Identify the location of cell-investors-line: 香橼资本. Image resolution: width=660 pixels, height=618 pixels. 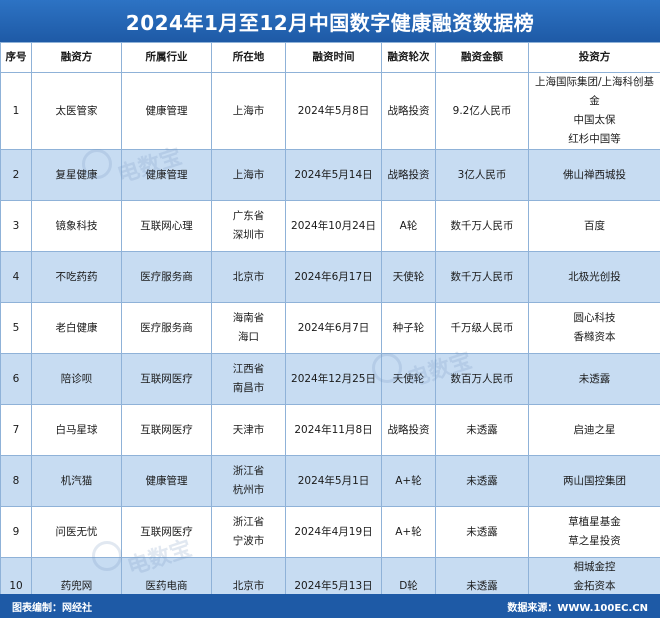
(594, 337).